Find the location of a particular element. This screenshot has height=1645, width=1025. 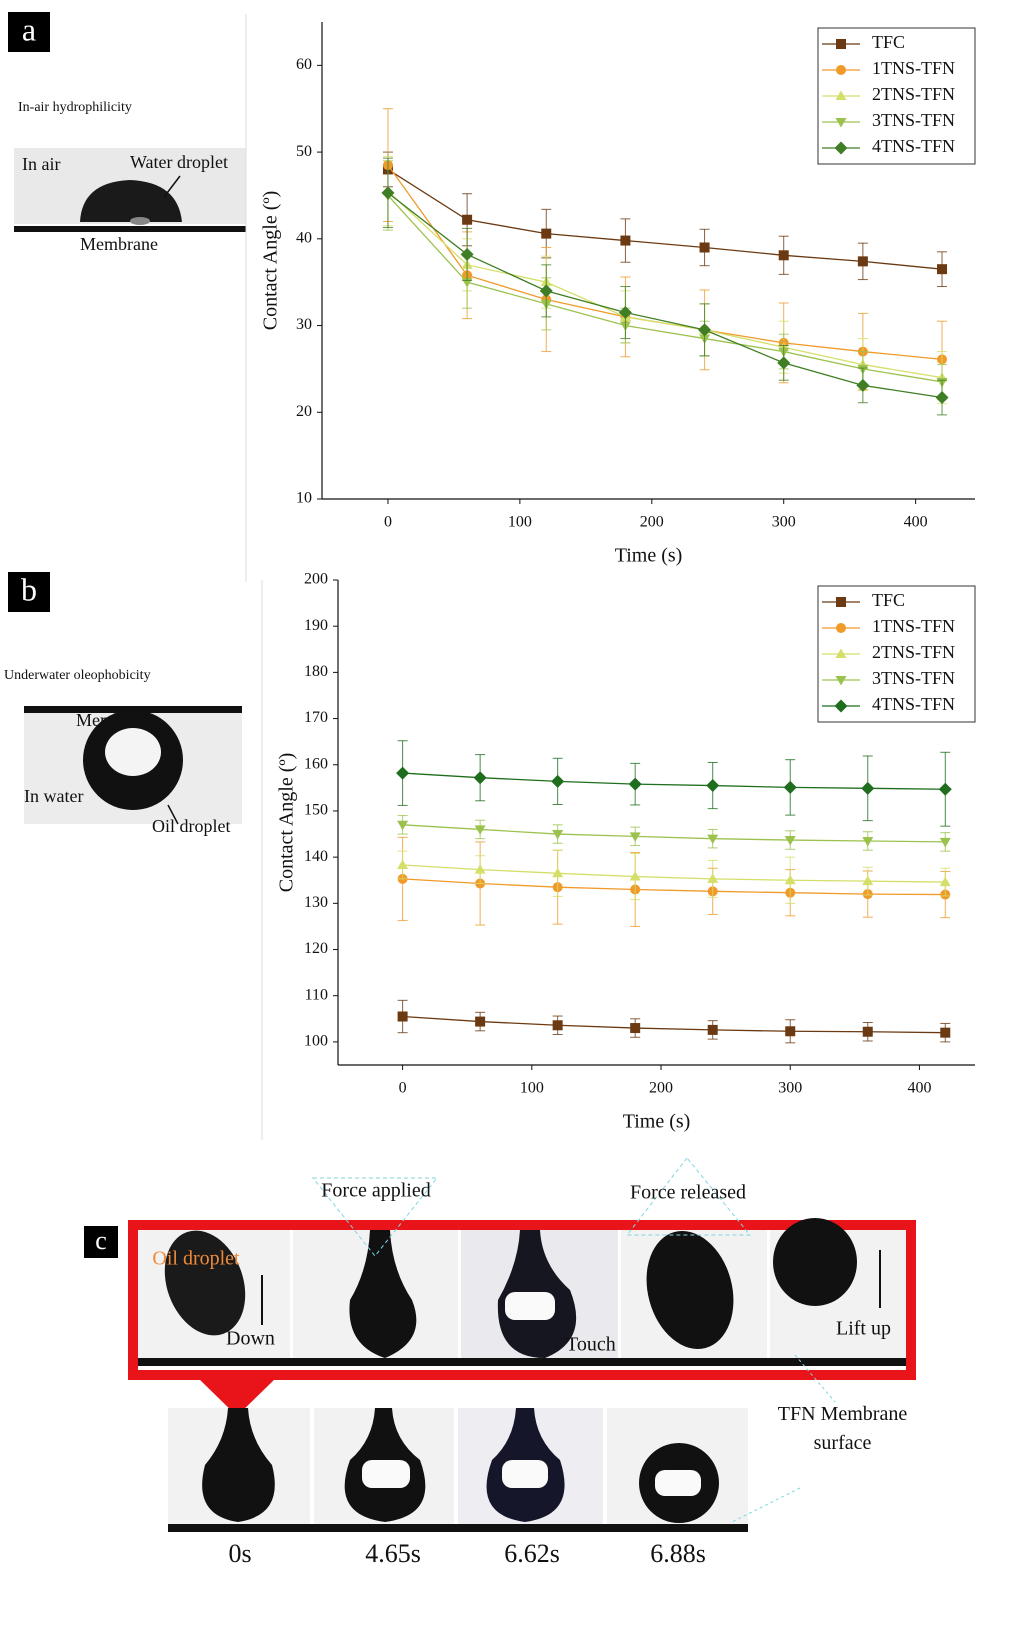

y-tick-label: 50 is located at coordinates (304, 151).